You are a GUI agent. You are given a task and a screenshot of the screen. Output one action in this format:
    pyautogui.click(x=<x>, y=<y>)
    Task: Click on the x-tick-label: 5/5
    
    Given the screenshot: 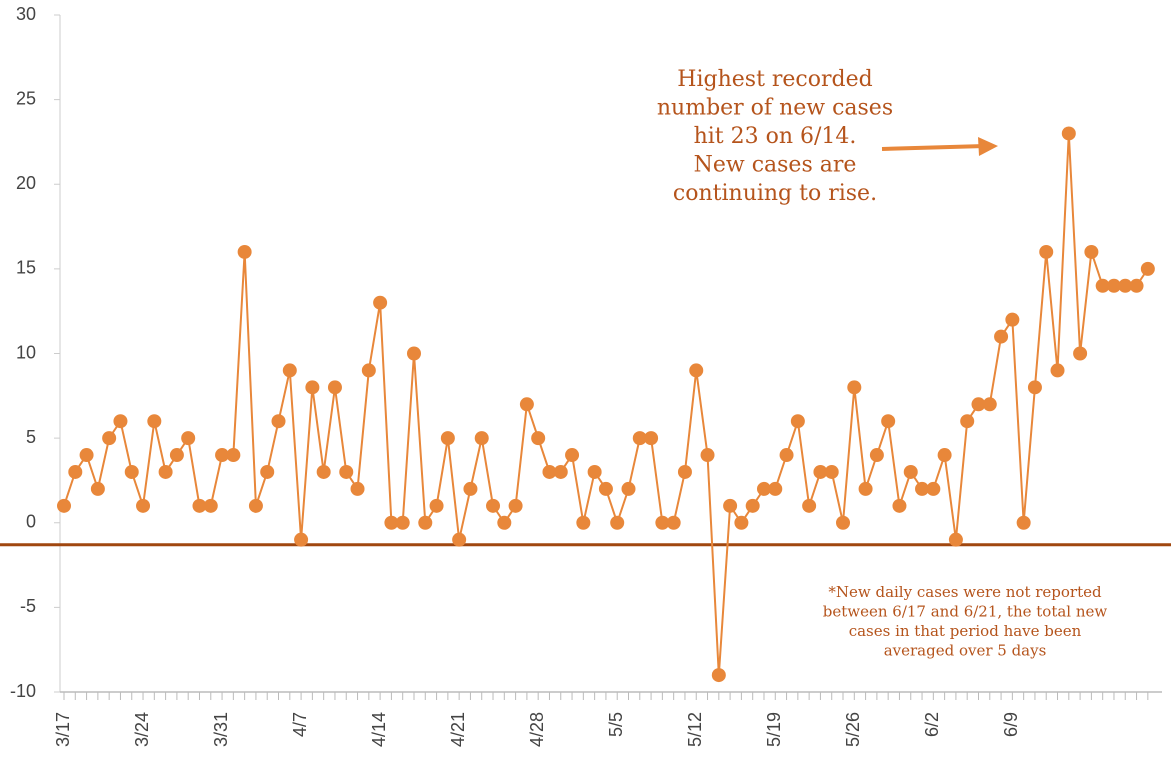 What is the action you would take?
    pyautogui.click(x=616, y=724)
    